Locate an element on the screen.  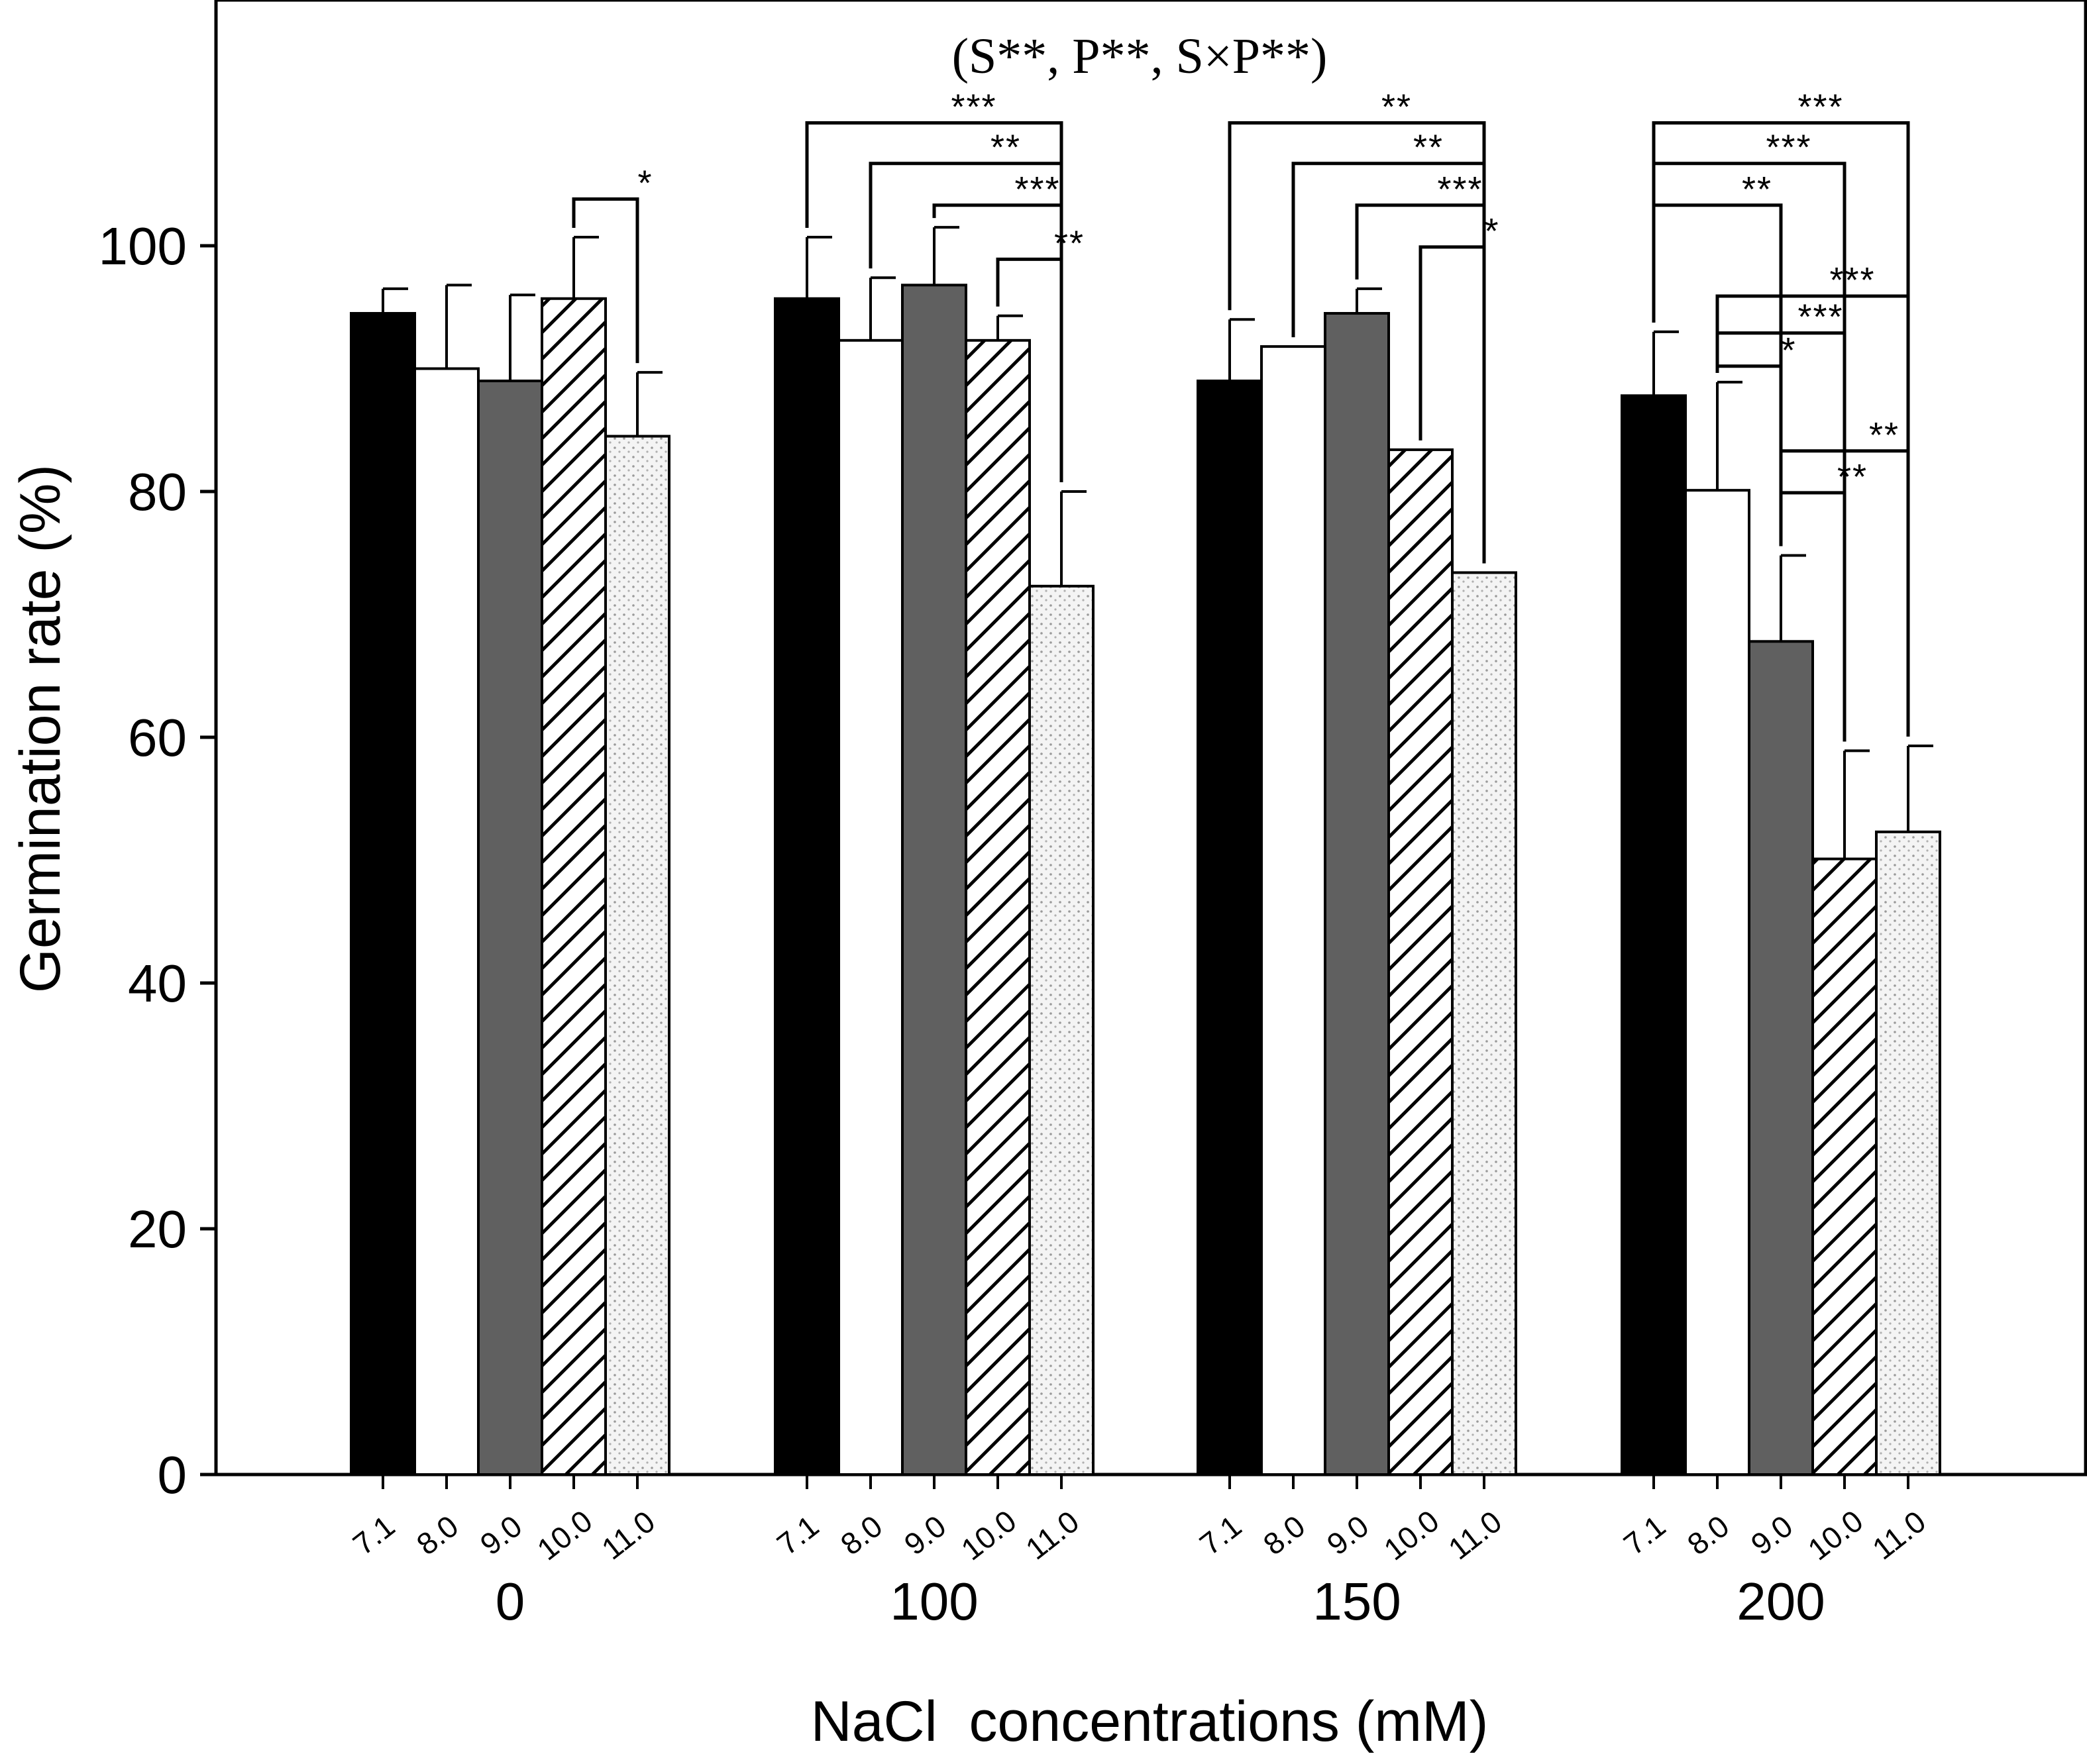
significance-label-16: ** is located at coordinates (1853, 477).